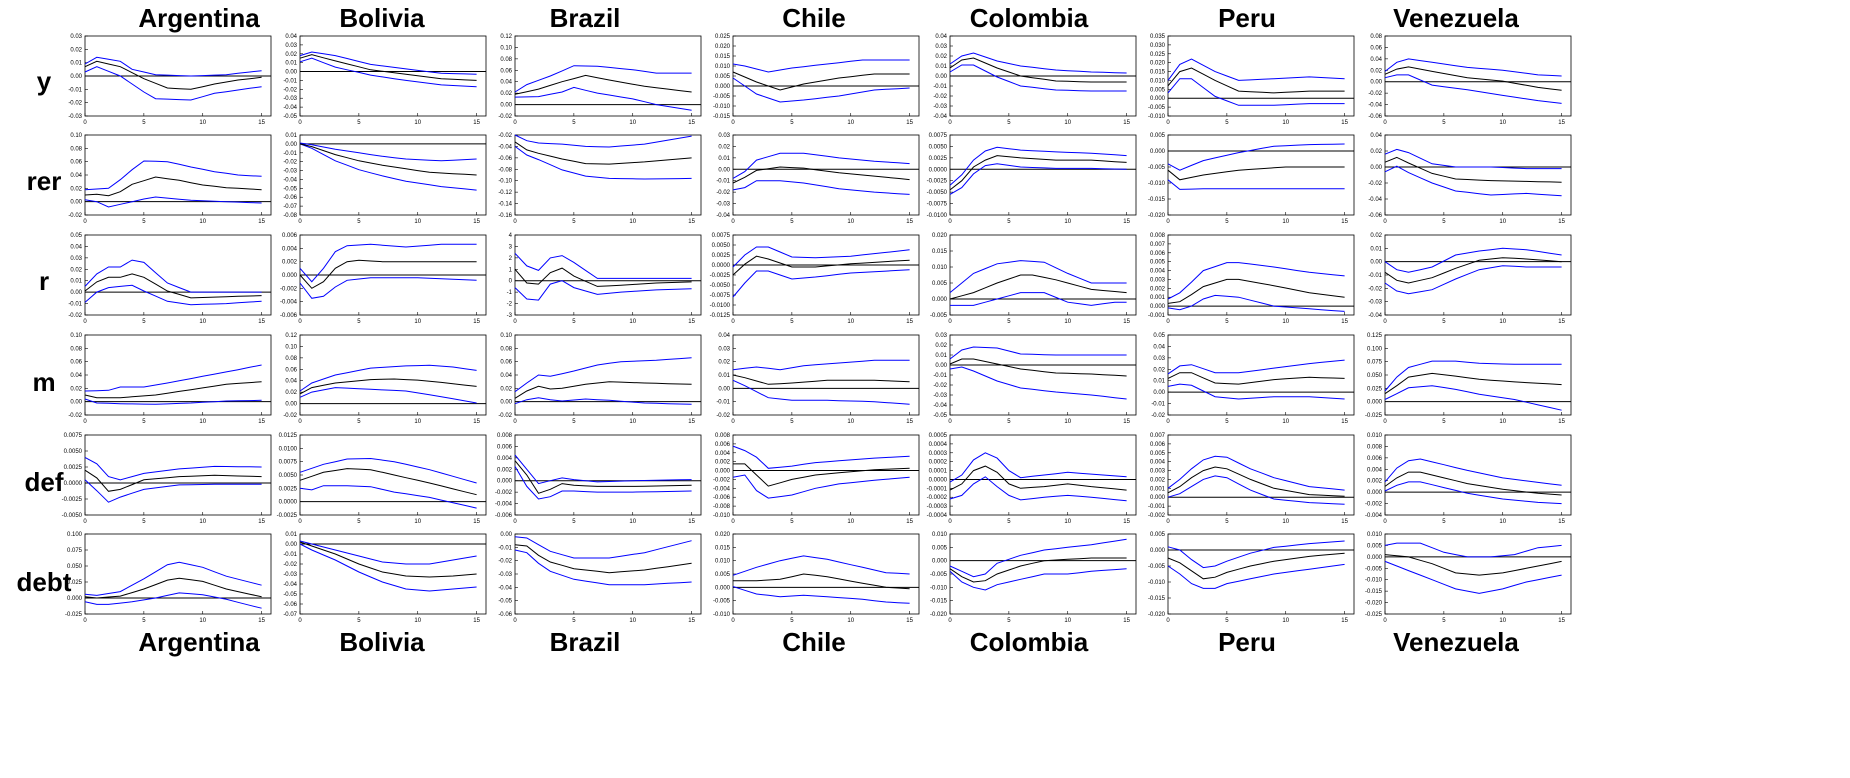 This screenshot has height=778, width=1850. I want to click on col-header-peru: Peru, so click(1247, 18).